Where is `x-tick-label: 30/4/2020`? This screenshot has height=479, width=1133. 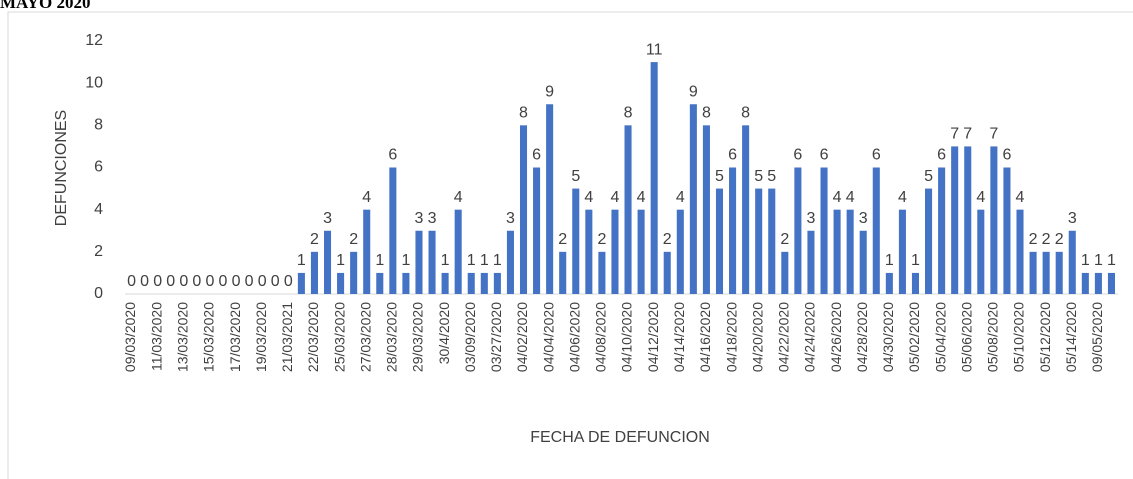
x-tick-label: 30/4/2020 is located at coordinates (444, 333).